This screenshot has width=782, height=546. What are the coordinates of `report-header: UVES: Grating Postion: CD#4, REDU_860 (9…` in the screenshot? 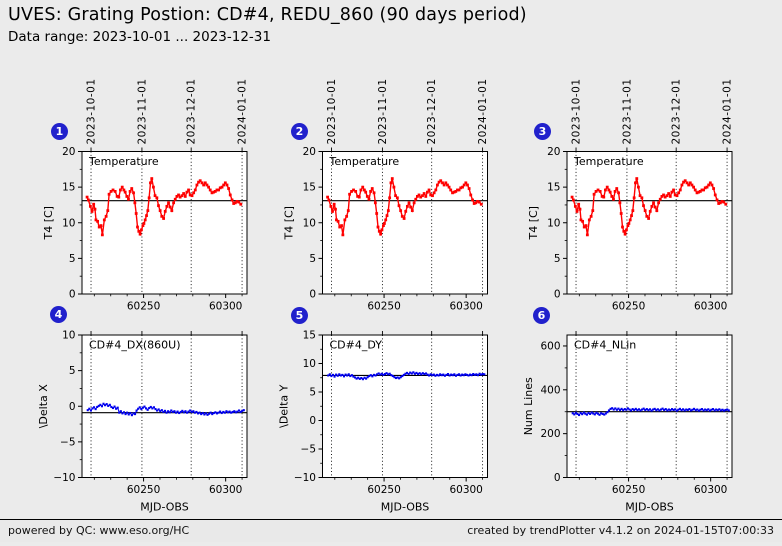 It's located at (267, 25).